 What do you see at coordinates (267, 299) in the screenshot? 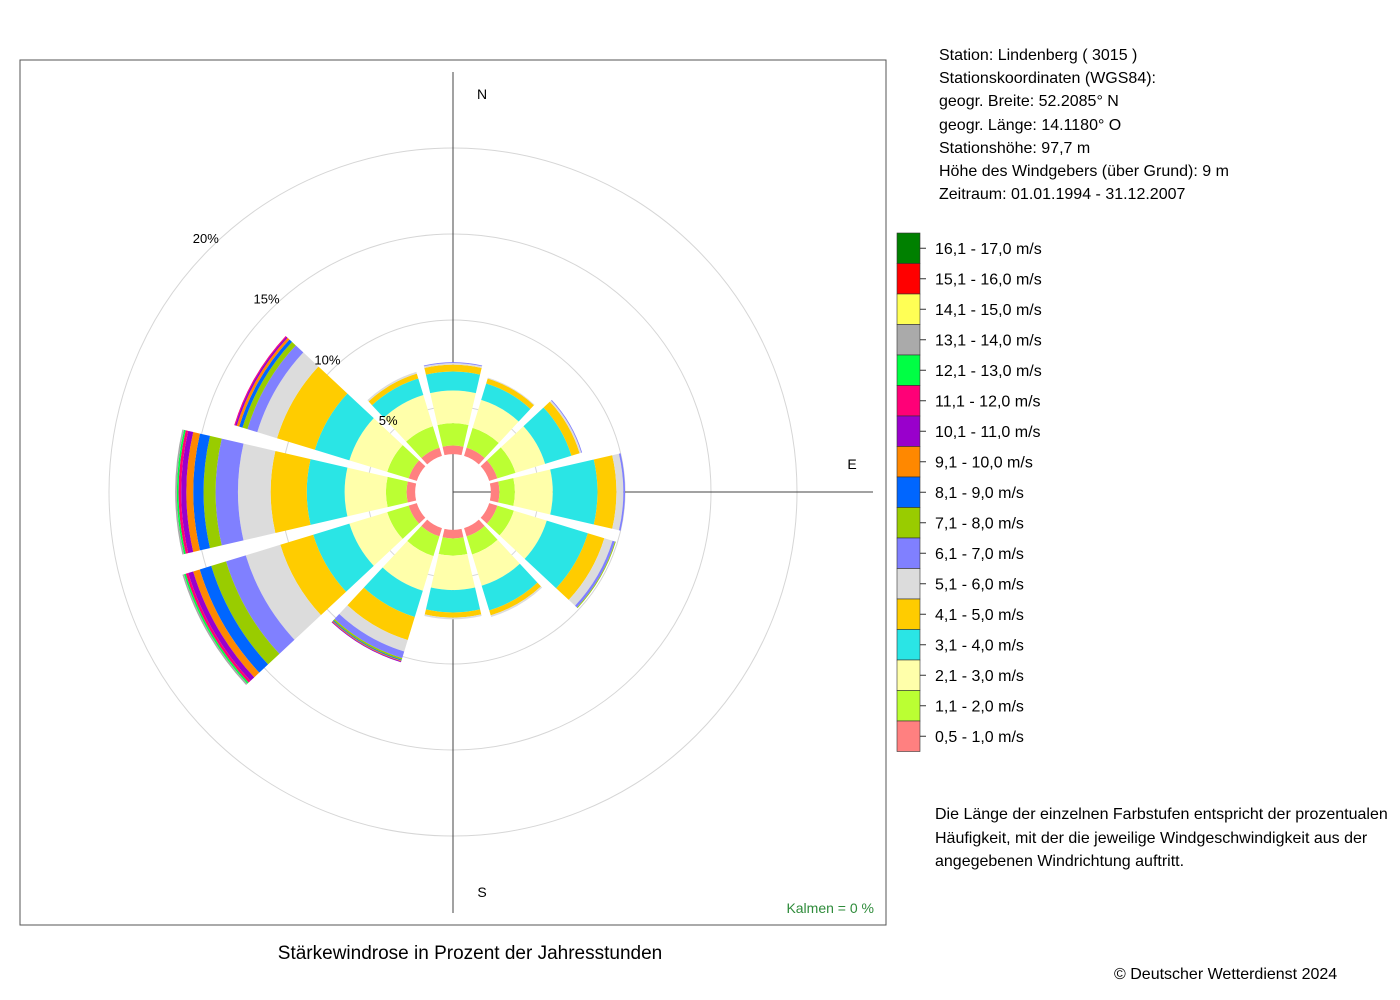
I see `ring-label-15: 15%` at bounding box center [267, 299].